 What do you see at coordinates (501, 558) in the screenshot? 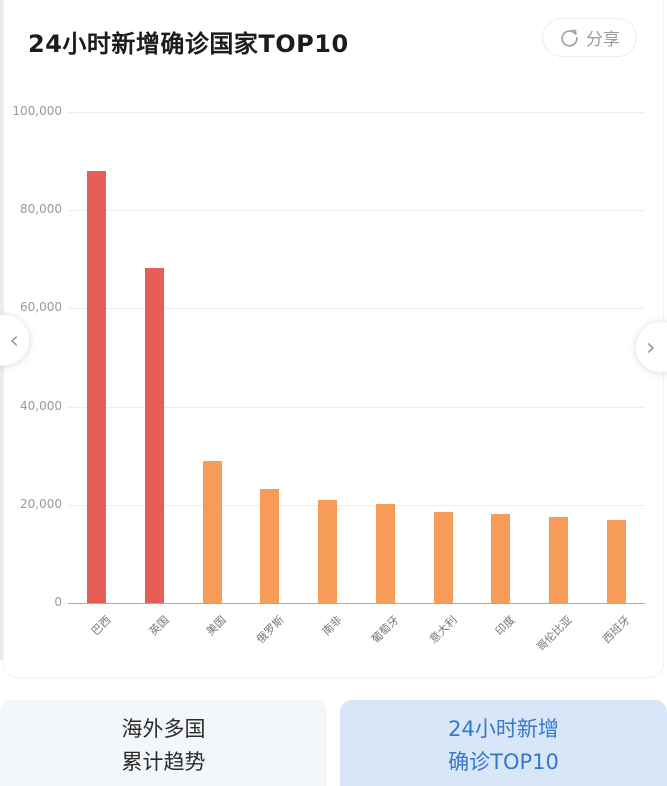
I see `bar-印度` at bounding box center [501, 558].